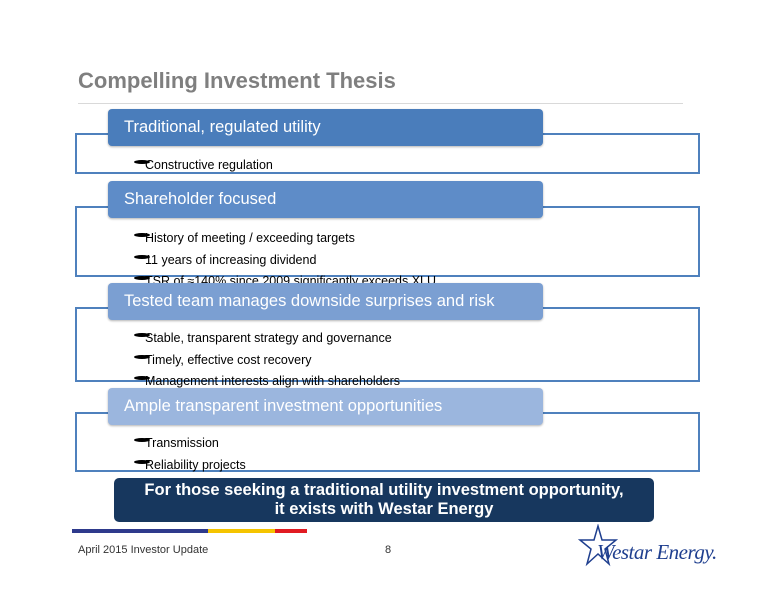 The height and width of the screenshot is (600, 776). I want to click on bullet-text: Transmission, so click(182, 443).